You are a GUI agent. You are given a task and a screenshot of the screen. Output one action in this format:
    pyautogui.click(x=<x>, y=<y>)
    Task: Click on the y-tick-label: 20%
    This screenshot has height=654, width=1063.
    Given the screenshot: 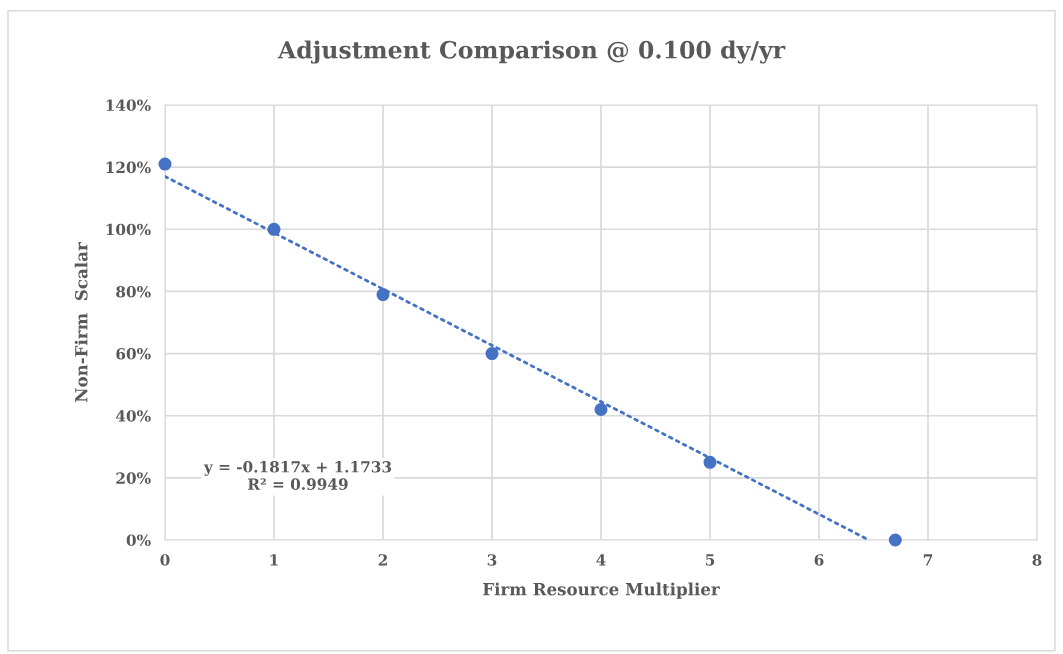 What is the action you would take?
    pyautogui.click(x=133, y=478)
    